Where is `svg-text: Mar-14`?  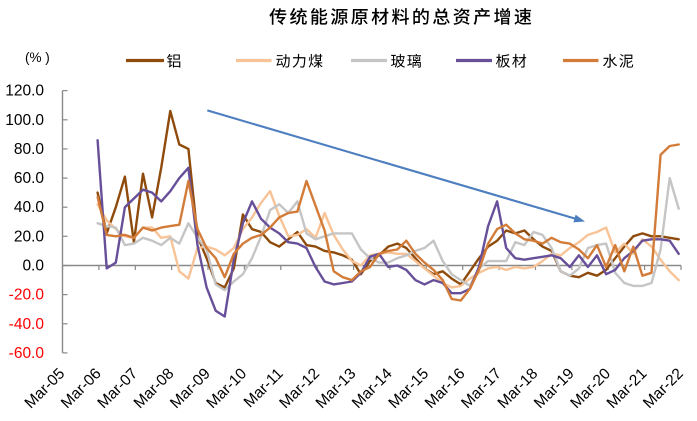
svg-text: Mar-14 is located at coordinates (372, 388).